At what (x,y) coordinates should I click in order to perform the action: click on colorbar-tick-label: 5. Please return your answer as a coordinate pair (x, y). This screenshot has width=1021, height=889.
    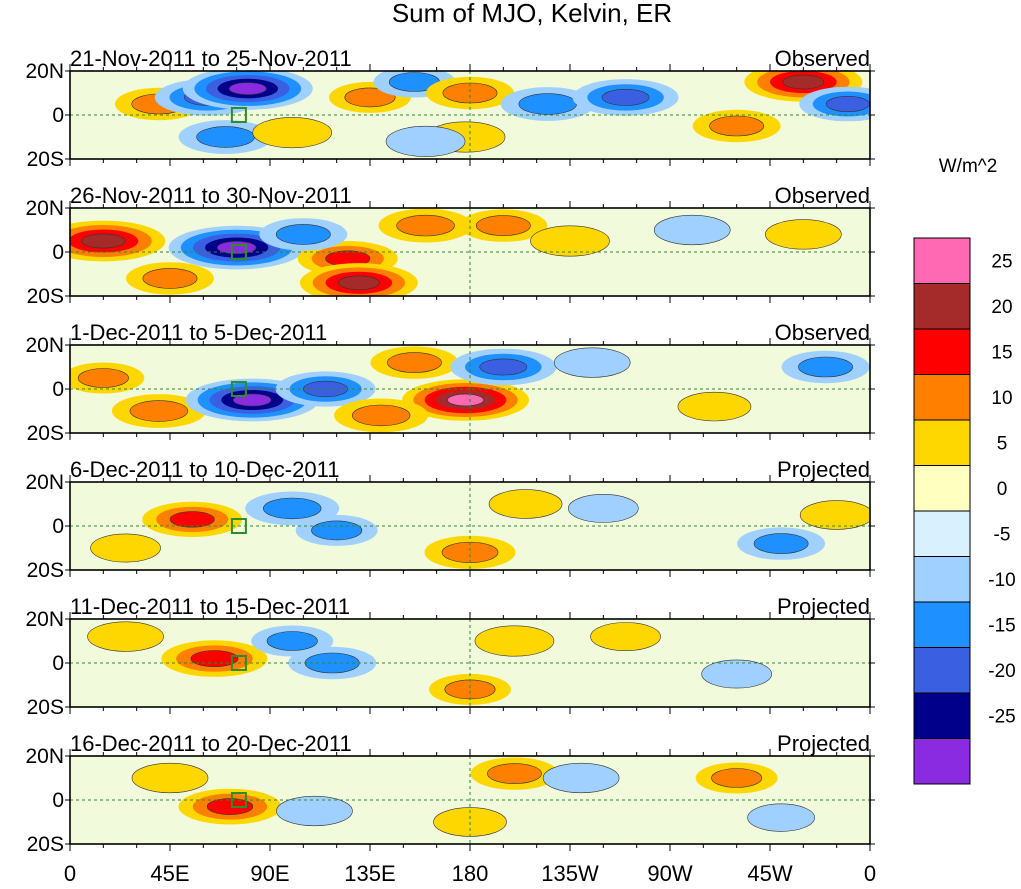
    Looking at the image, I should click on (1002, 444).